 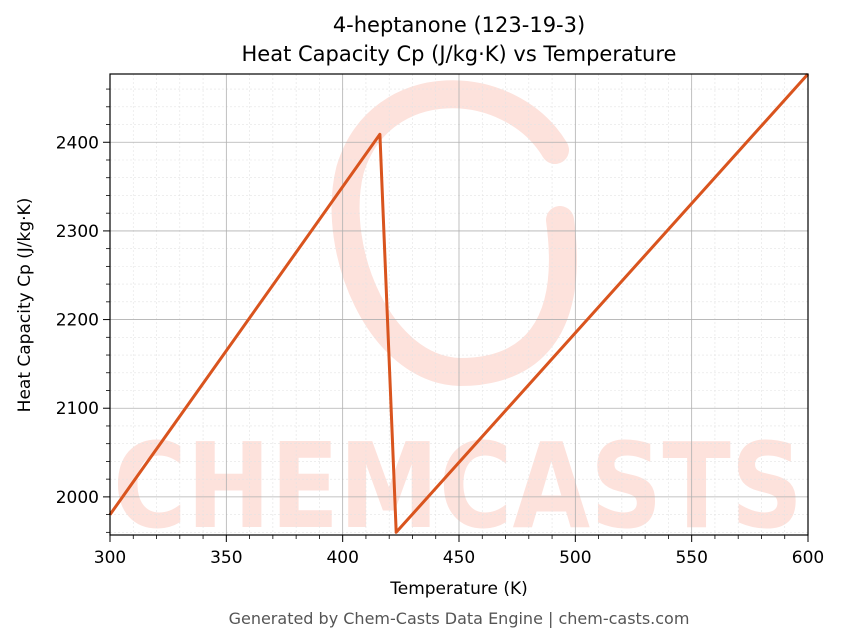 I want to click on y-tick-label: 2000, so click(x=77, y=498).